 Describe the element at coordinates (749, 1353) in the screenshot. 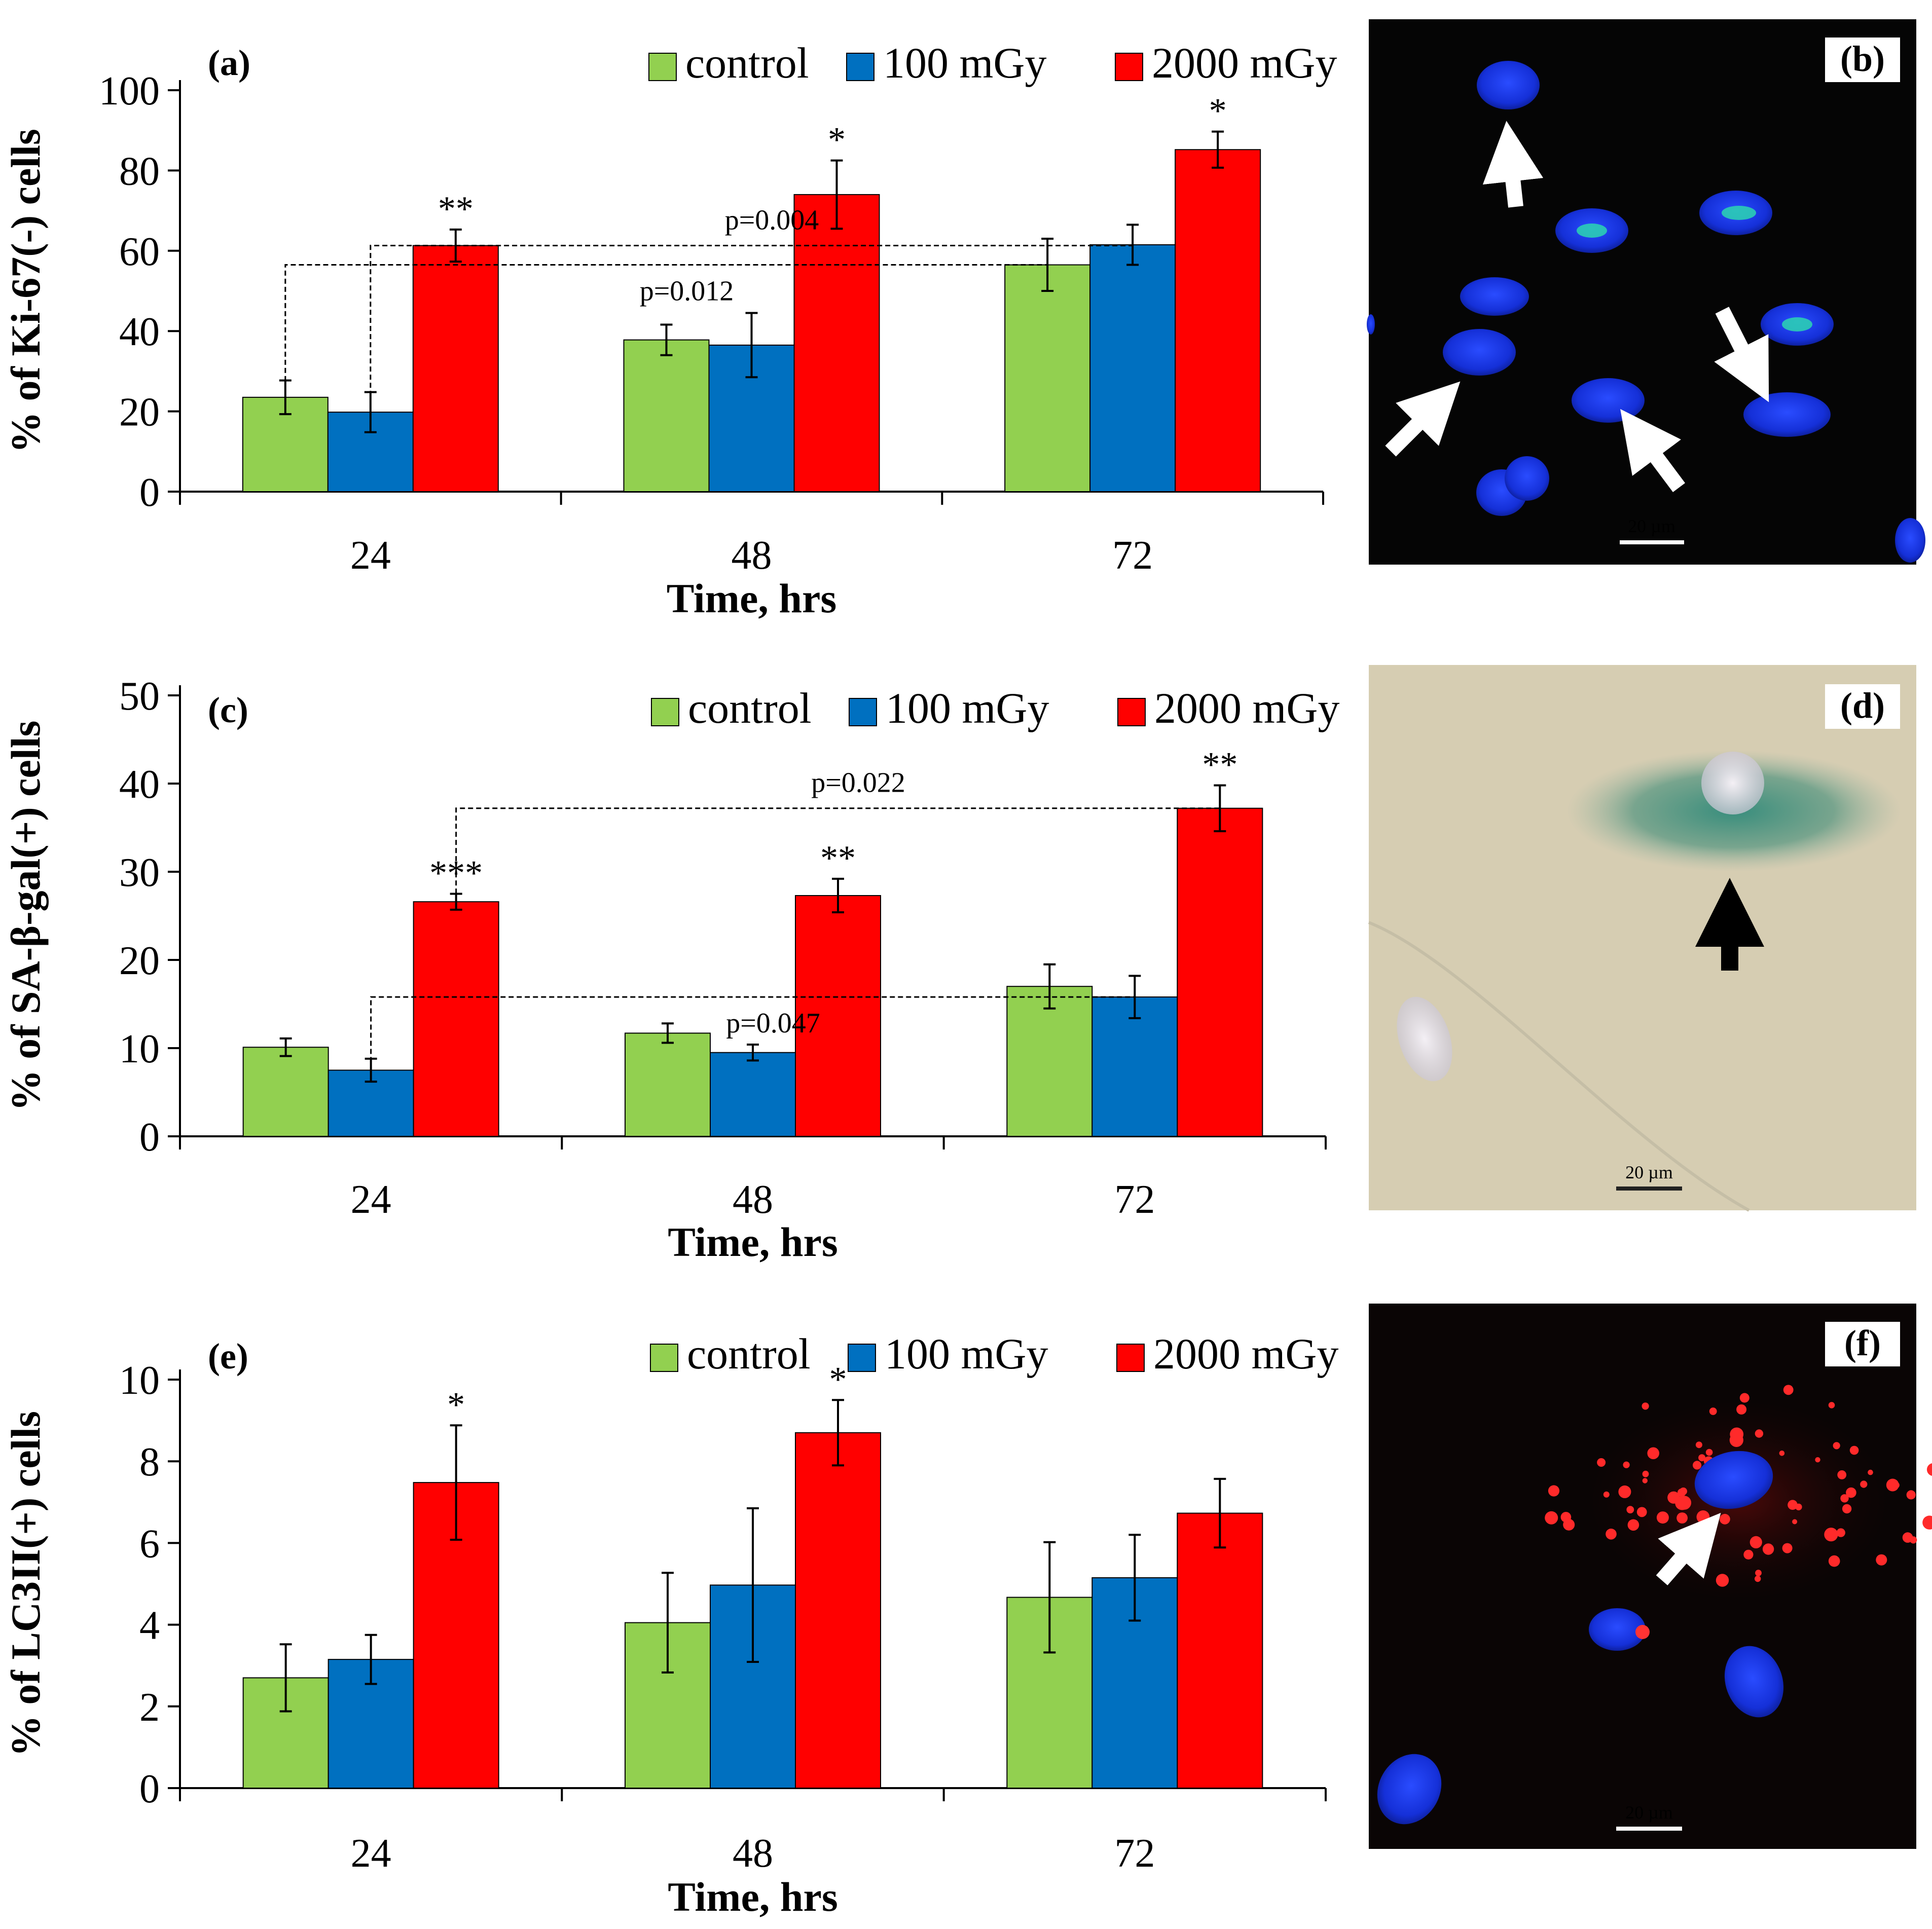

I see `legend-label: control` at that location.